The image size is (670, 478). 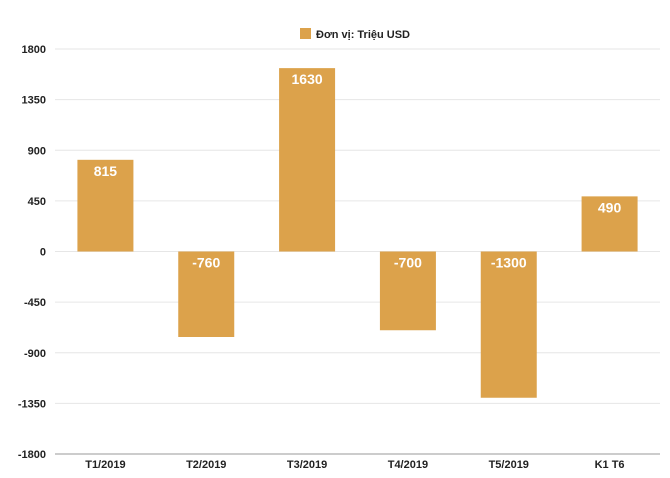 I want to click on y-tick-label: 450, so click(x=37, y=202).